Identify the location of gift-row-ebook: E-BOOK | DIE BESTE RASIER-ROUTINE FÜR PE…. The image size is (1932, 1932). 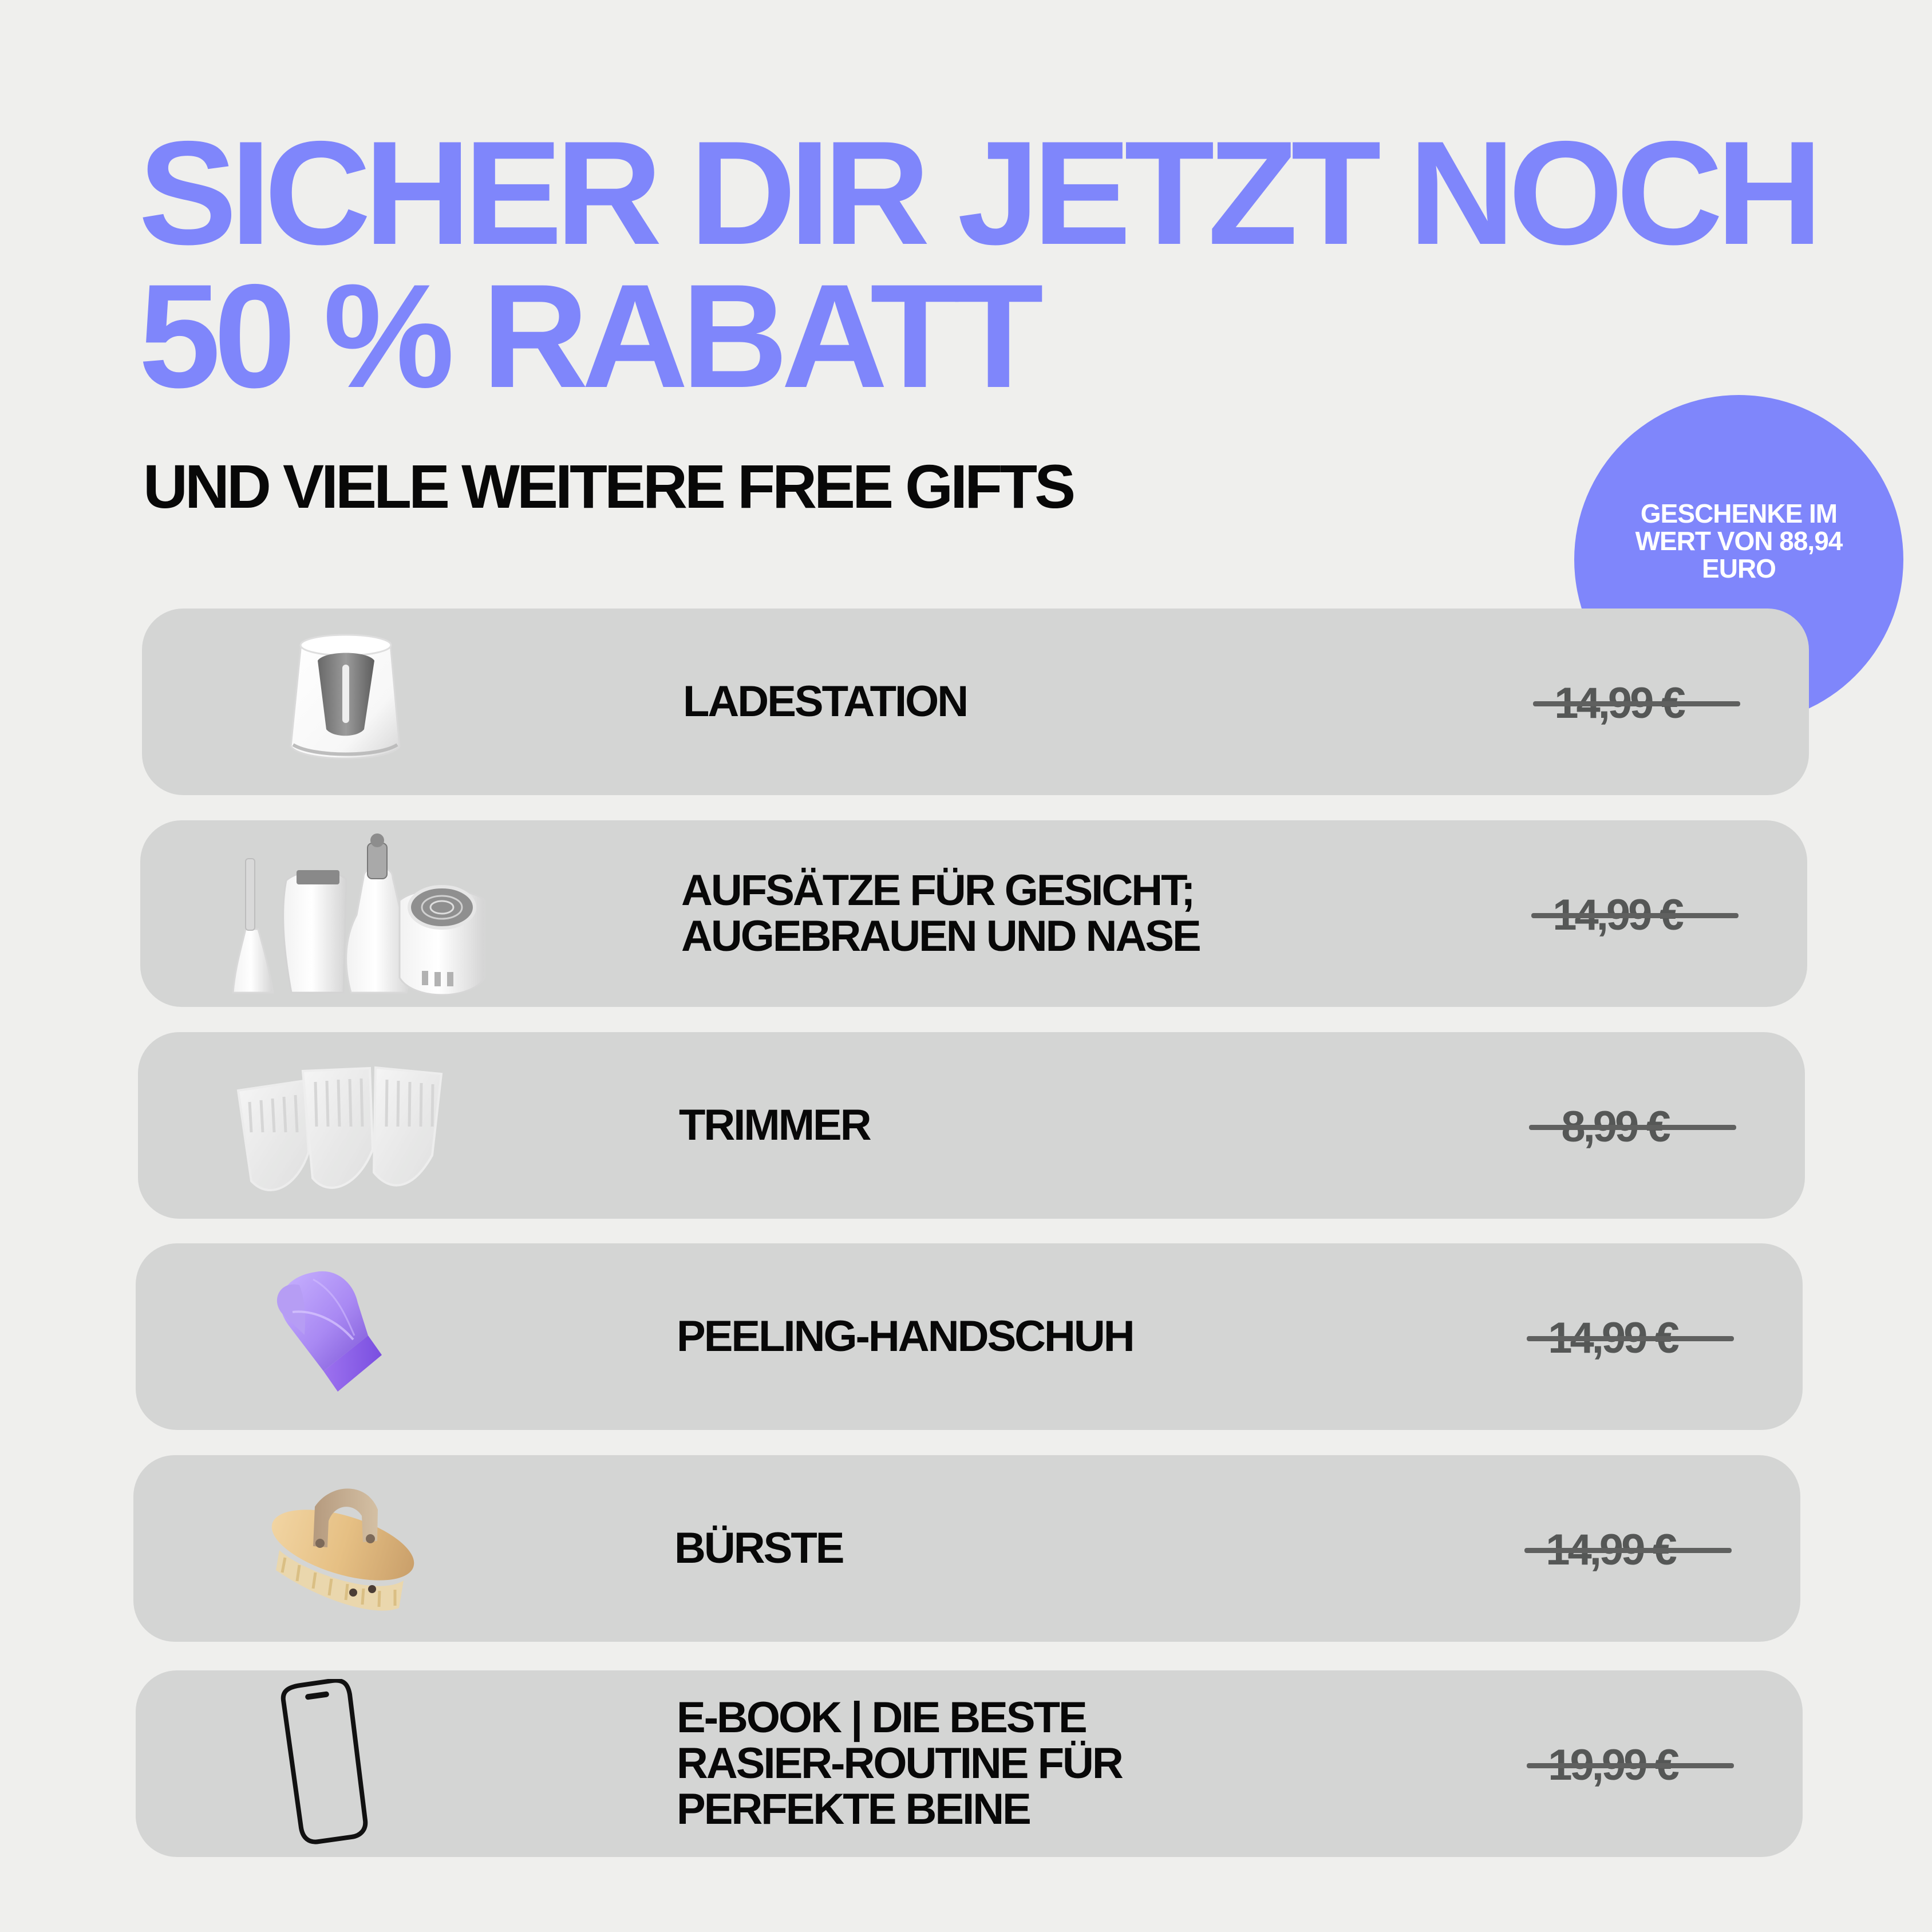
(969, 1763).